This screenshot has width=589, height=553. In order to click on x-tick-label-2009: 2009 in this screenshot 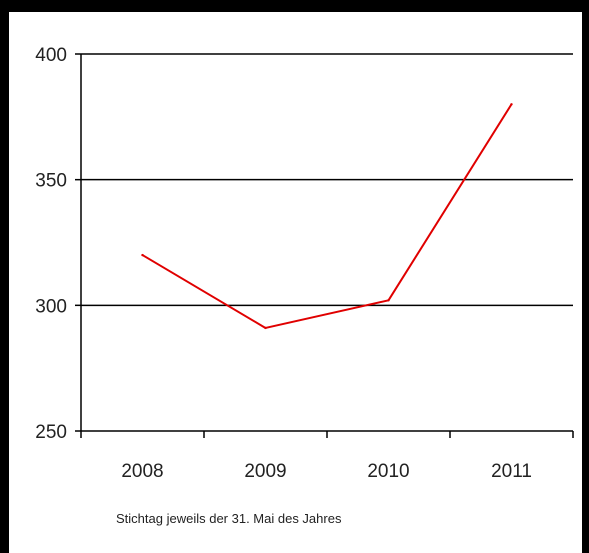, I will do `click(265, 471)`.